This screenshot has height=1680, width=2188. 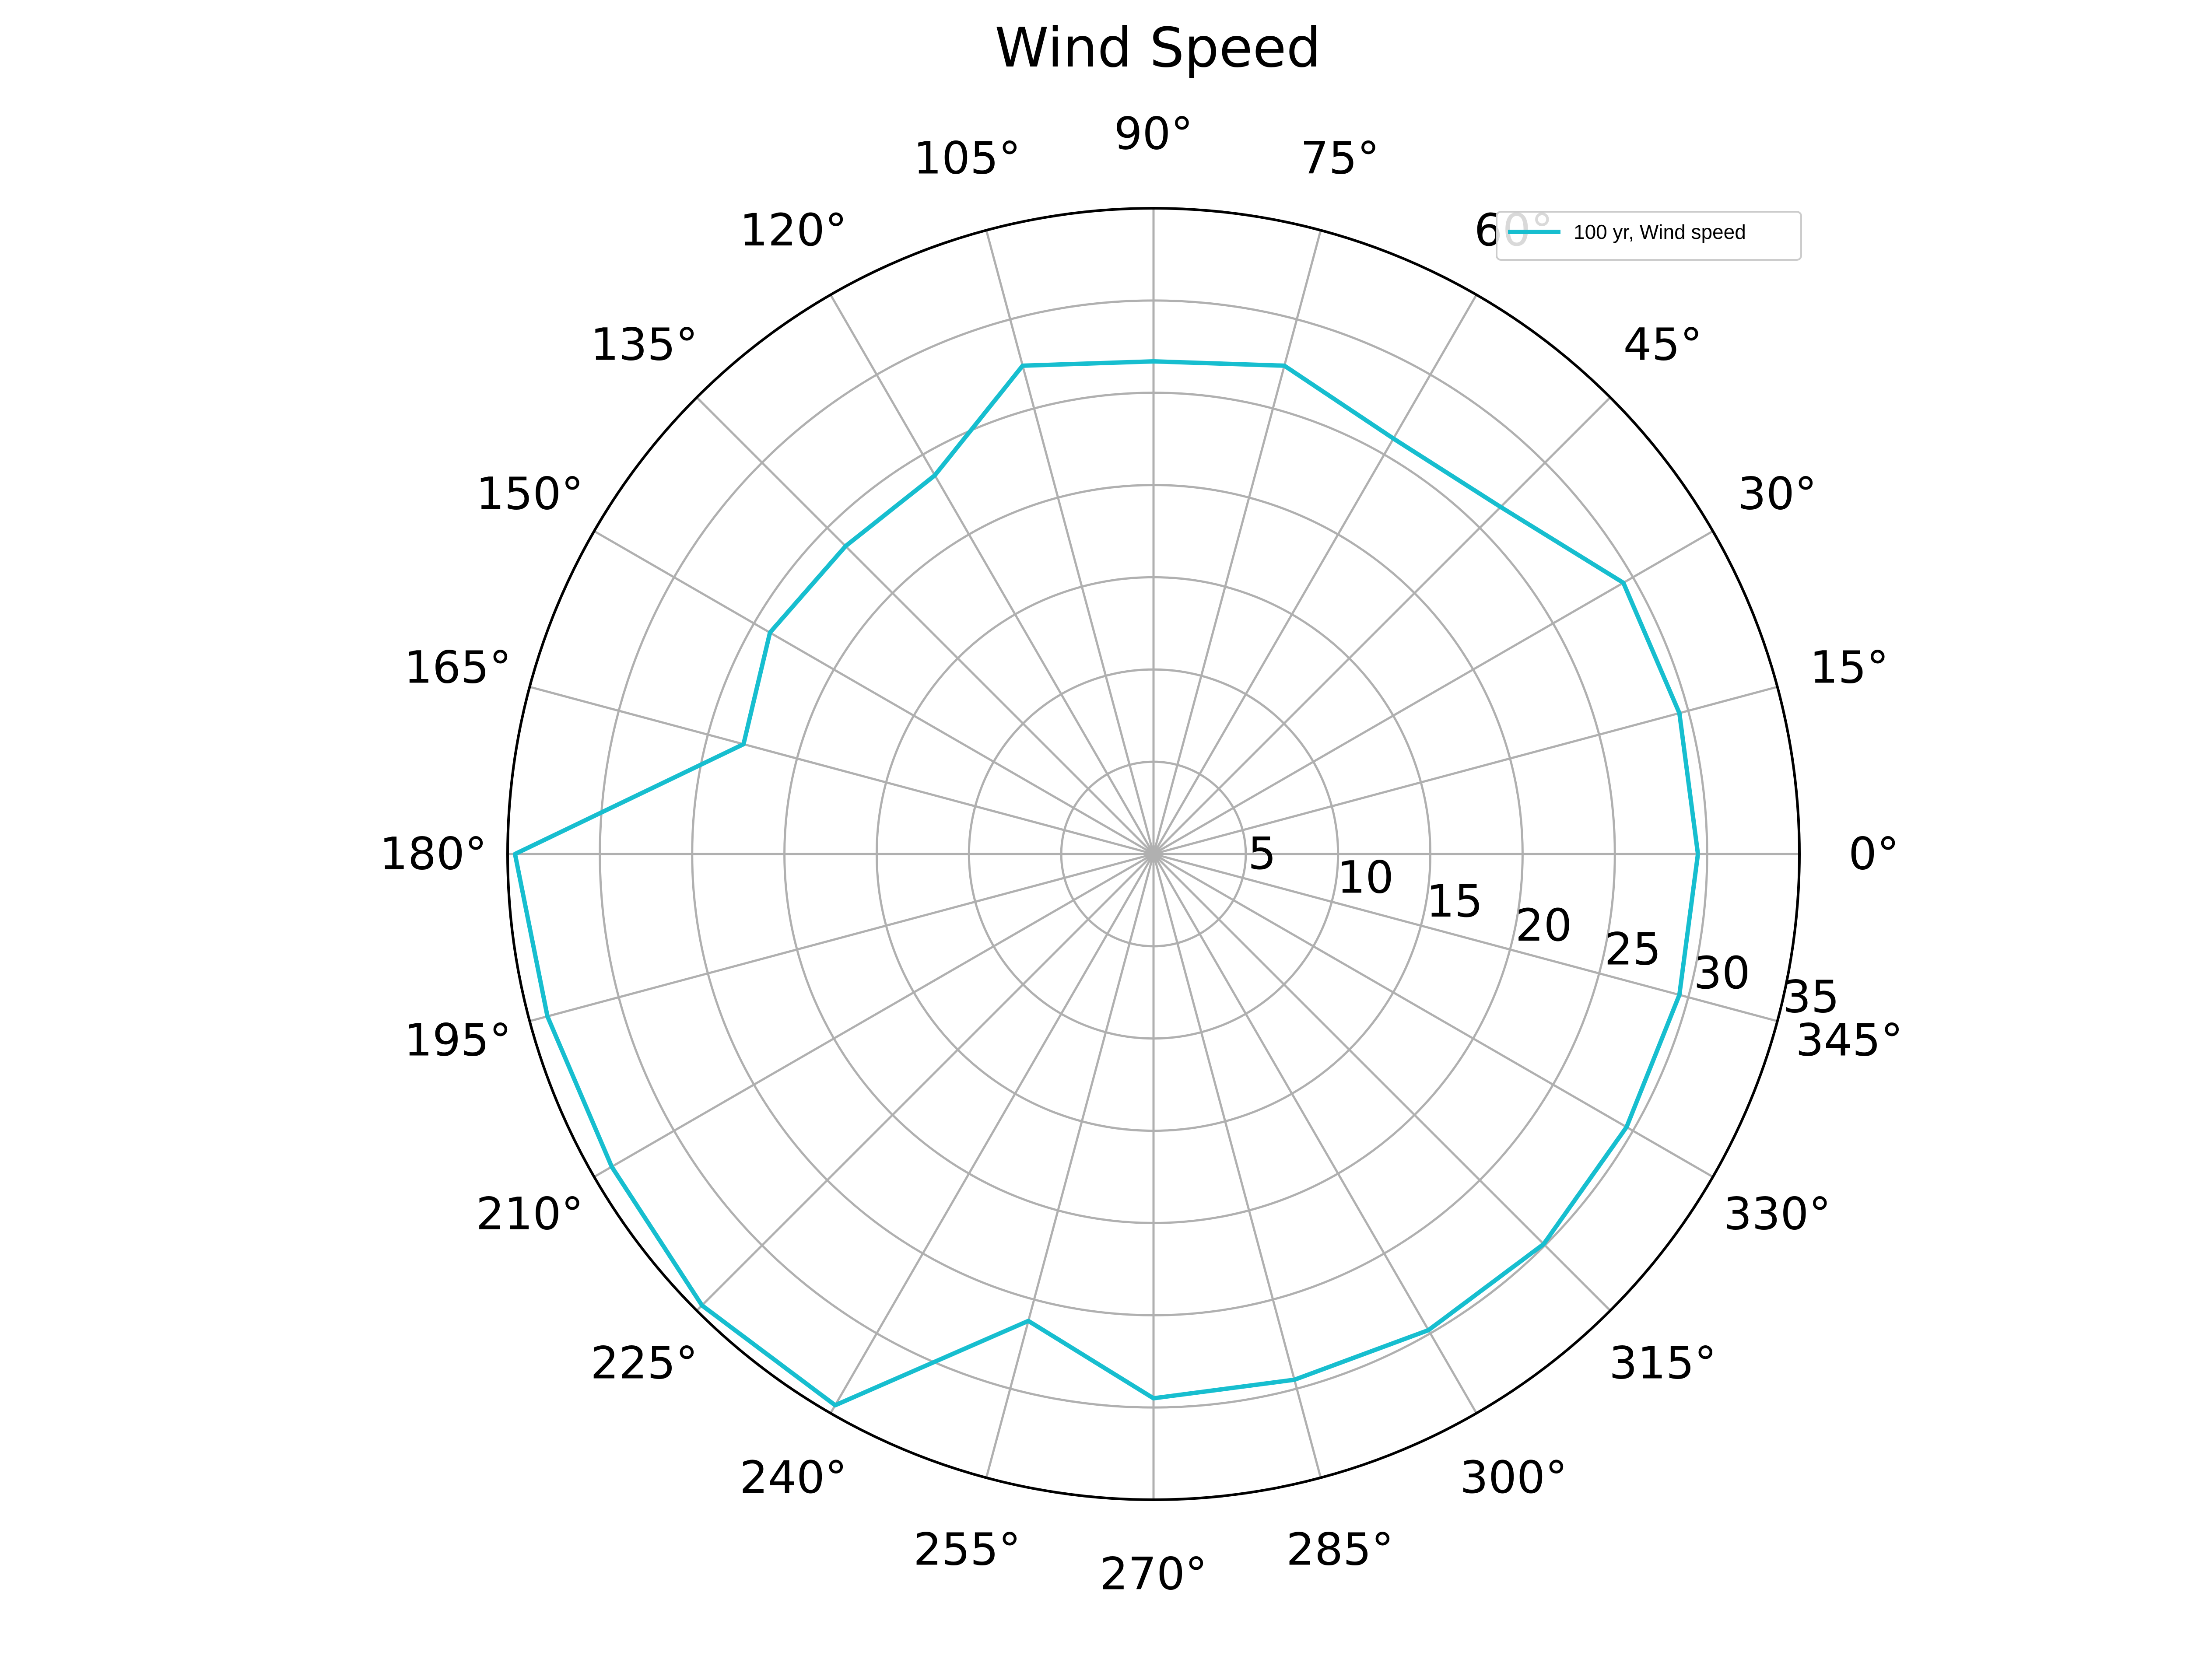 What do you see at coordinates (1340, 1549) in the screenshot?
I see `theta-tick-label: 285°` at bounding box center [1340, 1549].